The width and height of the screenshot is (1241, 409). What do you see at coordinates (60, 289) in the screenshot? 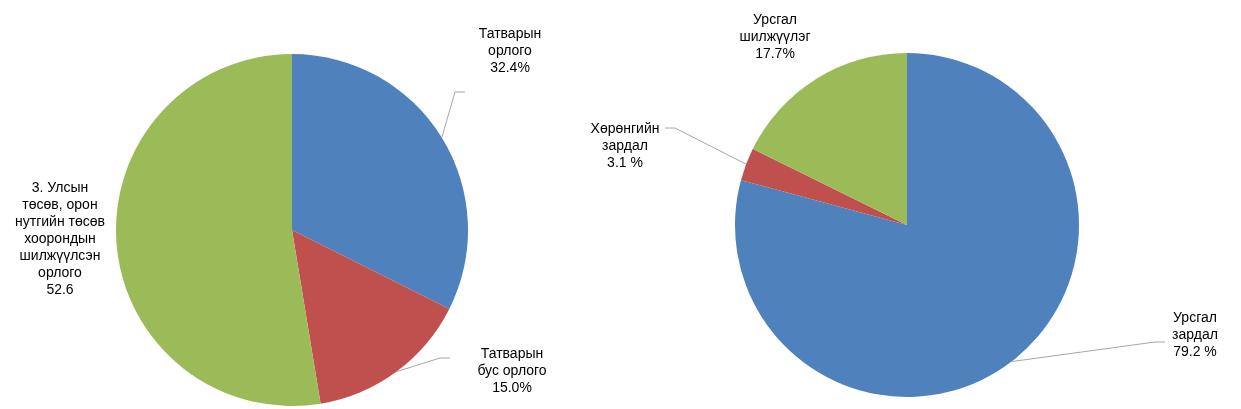
I see `data-label: 52.6` at bounding box center [60, 289].